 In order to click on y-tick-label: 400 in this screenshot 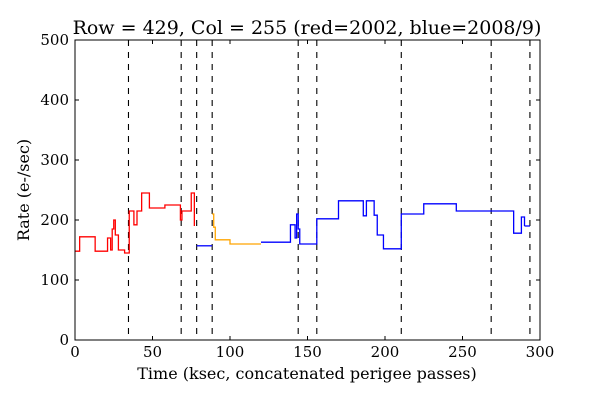, I will do `click(54, 100)`.